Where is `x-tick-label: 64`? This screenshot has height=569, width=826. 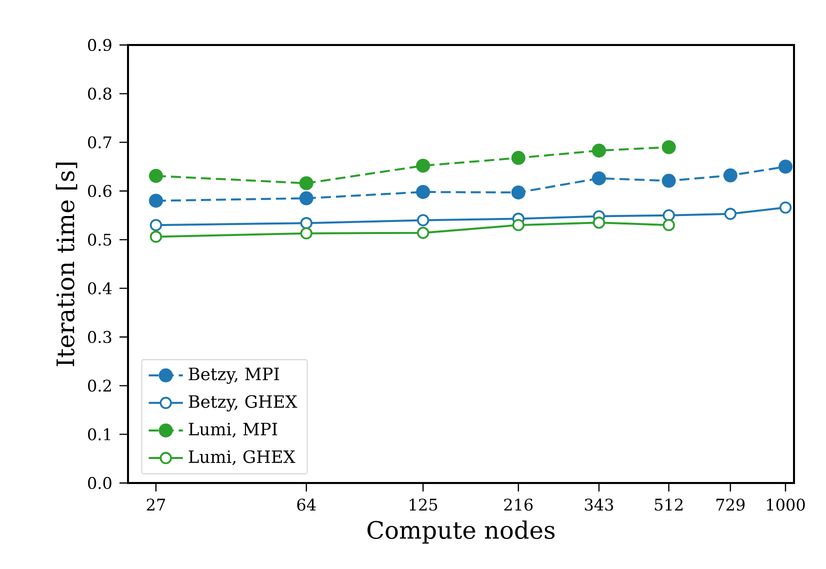 x-tick-label: 64 is located at coordinates (306, 504).